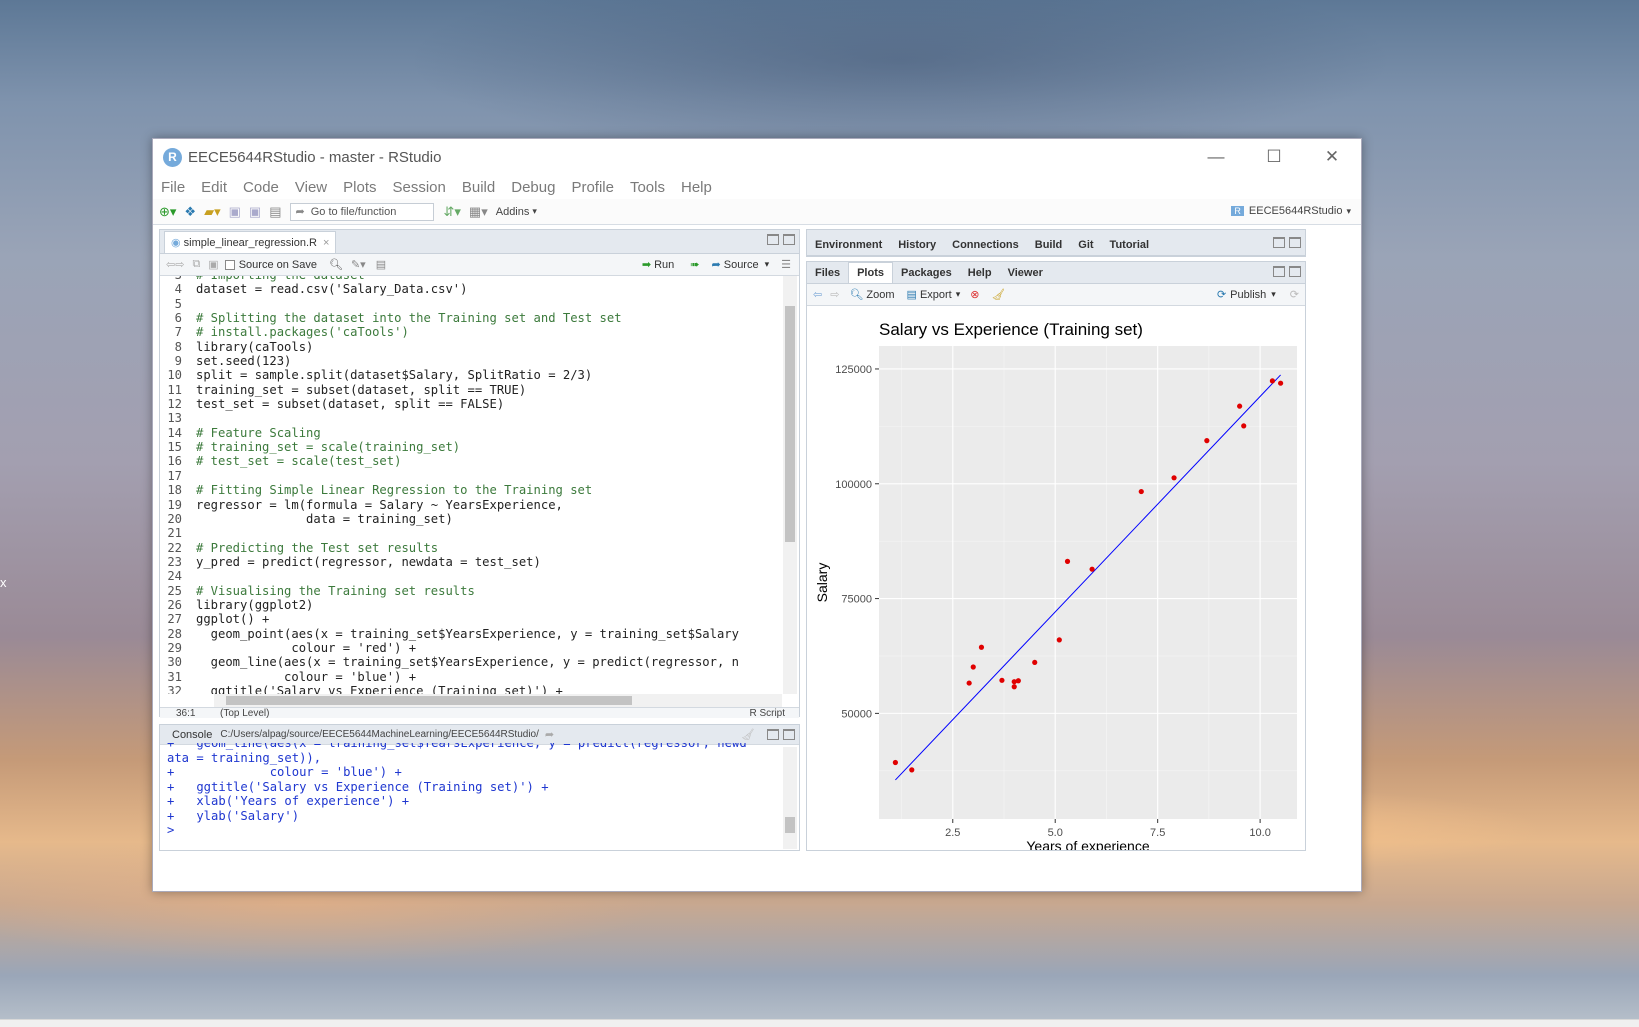  Describe the element at coordinates (958, 294) in the screenshot. I see `export-chevron-icon: ▾` at that location.